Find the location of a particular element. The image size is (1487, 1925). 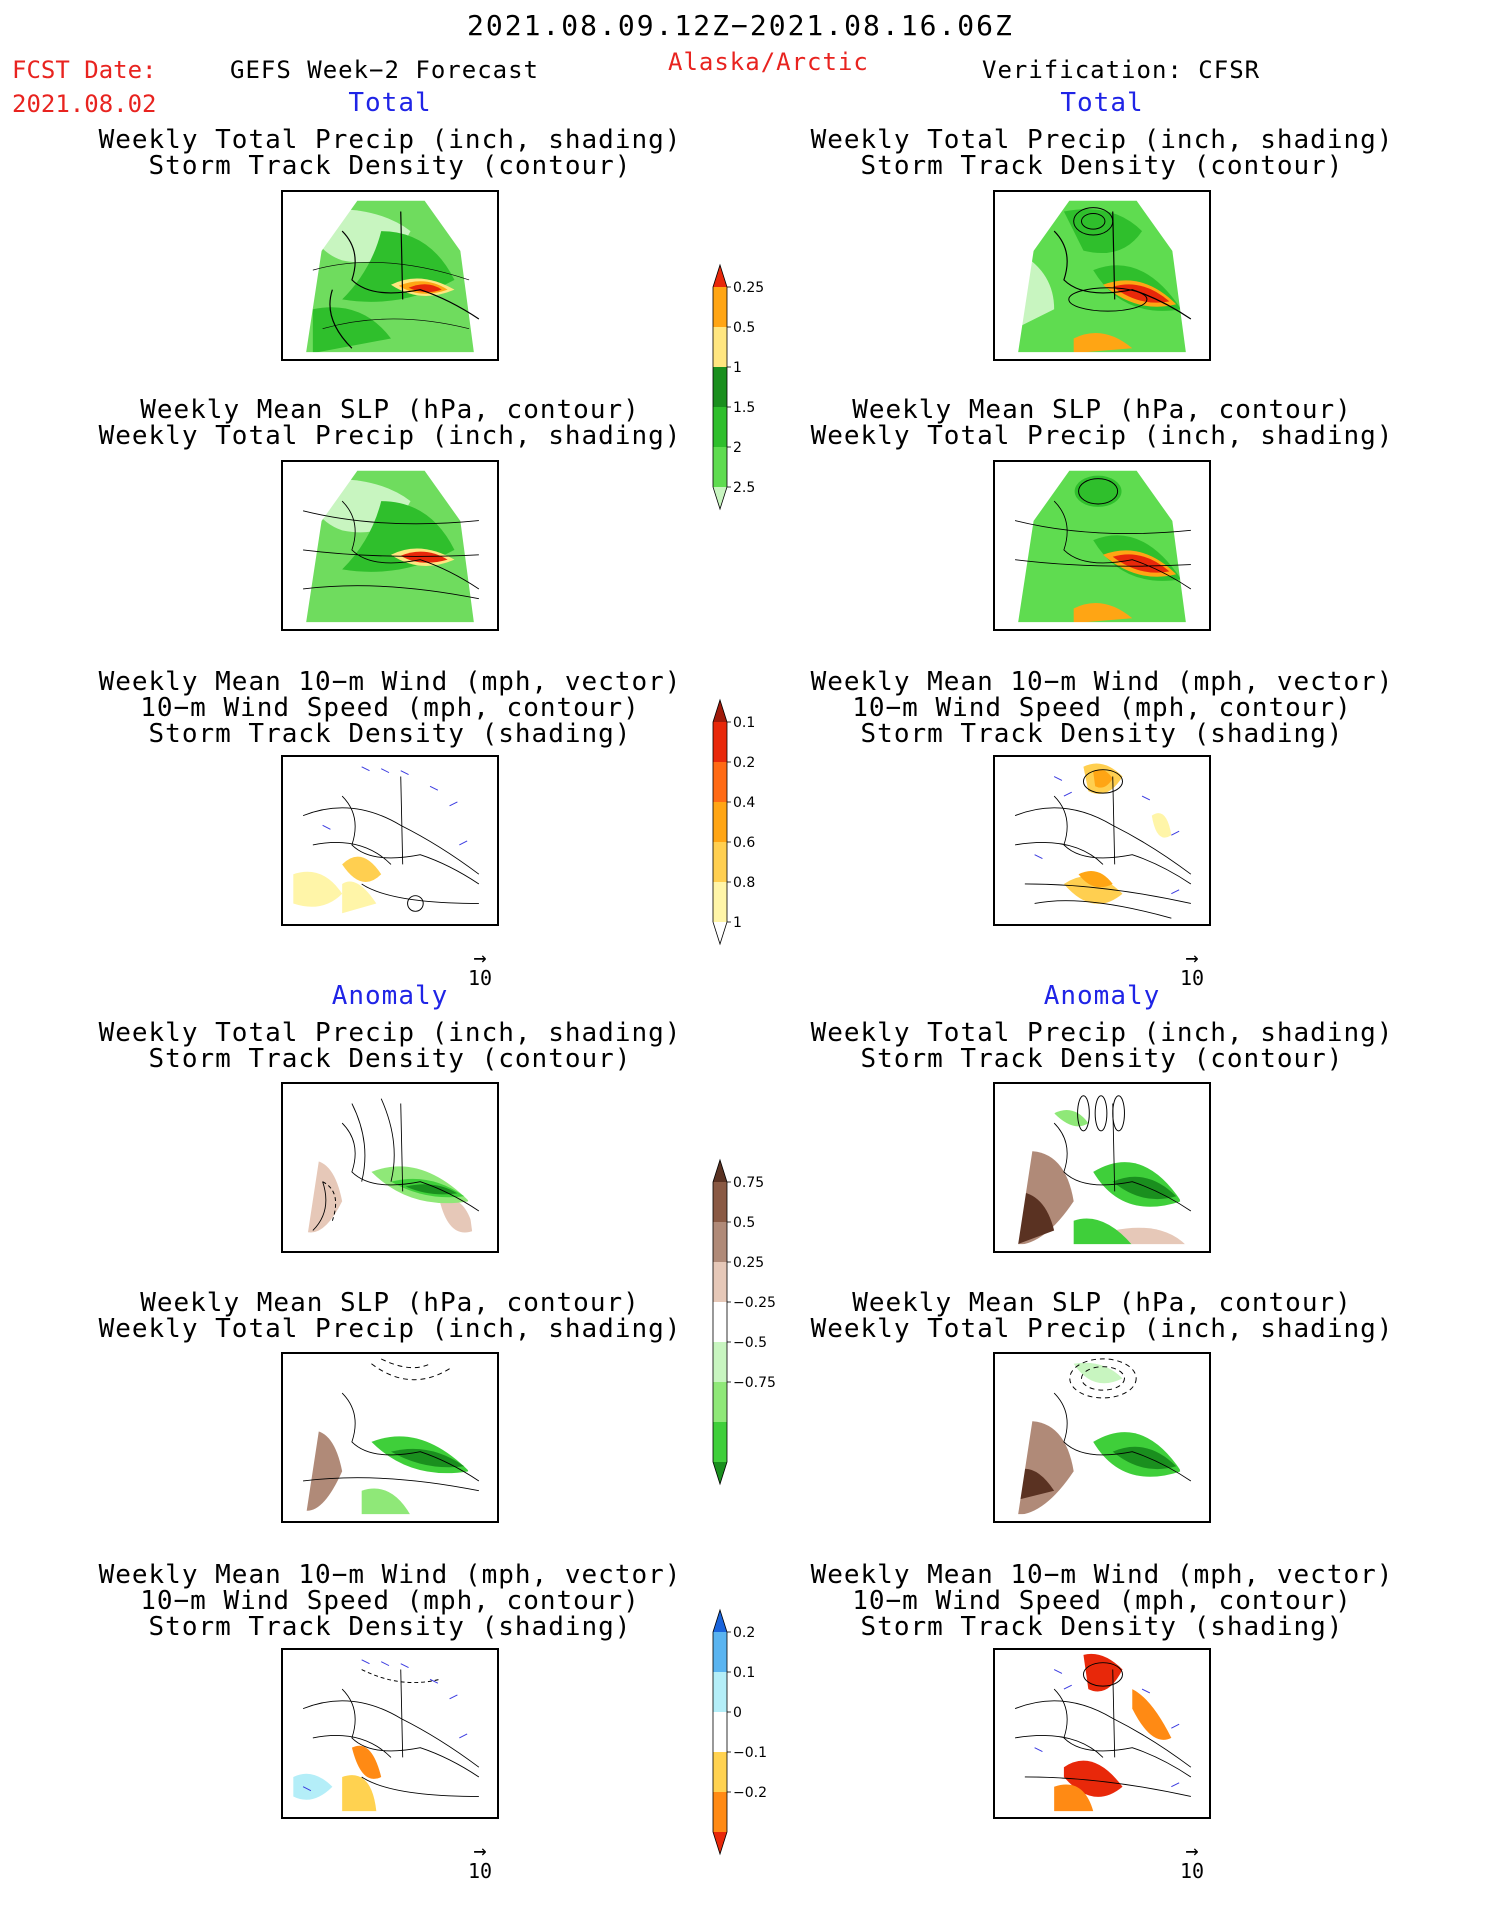

vector-ref-r3: → 10 is located at coordinates (1192, 968).